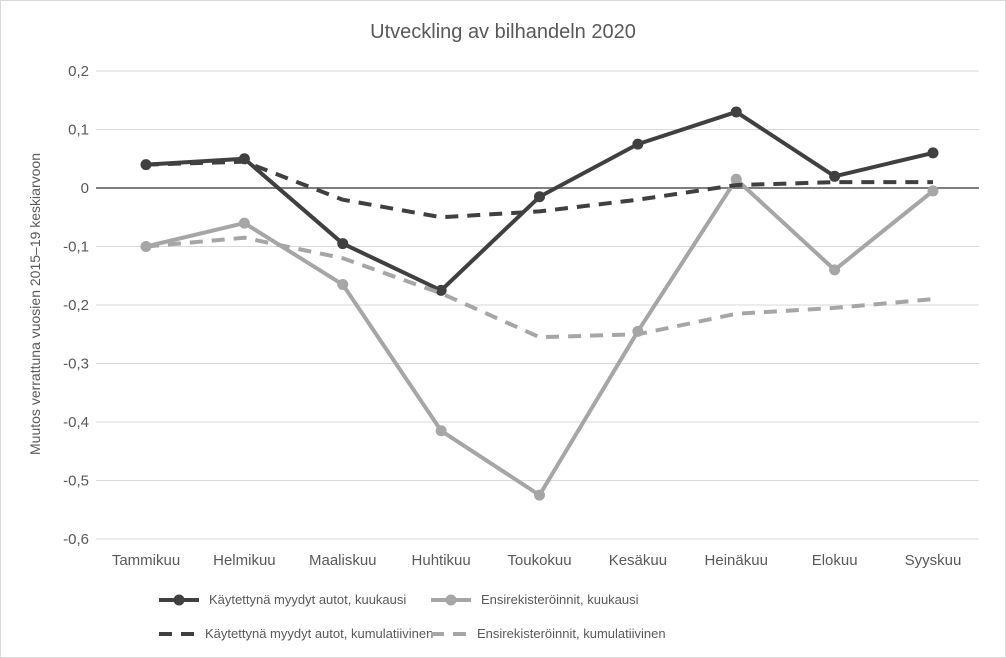  I want to click on x-tick-label: Maaliskuu, so click(343, 560).